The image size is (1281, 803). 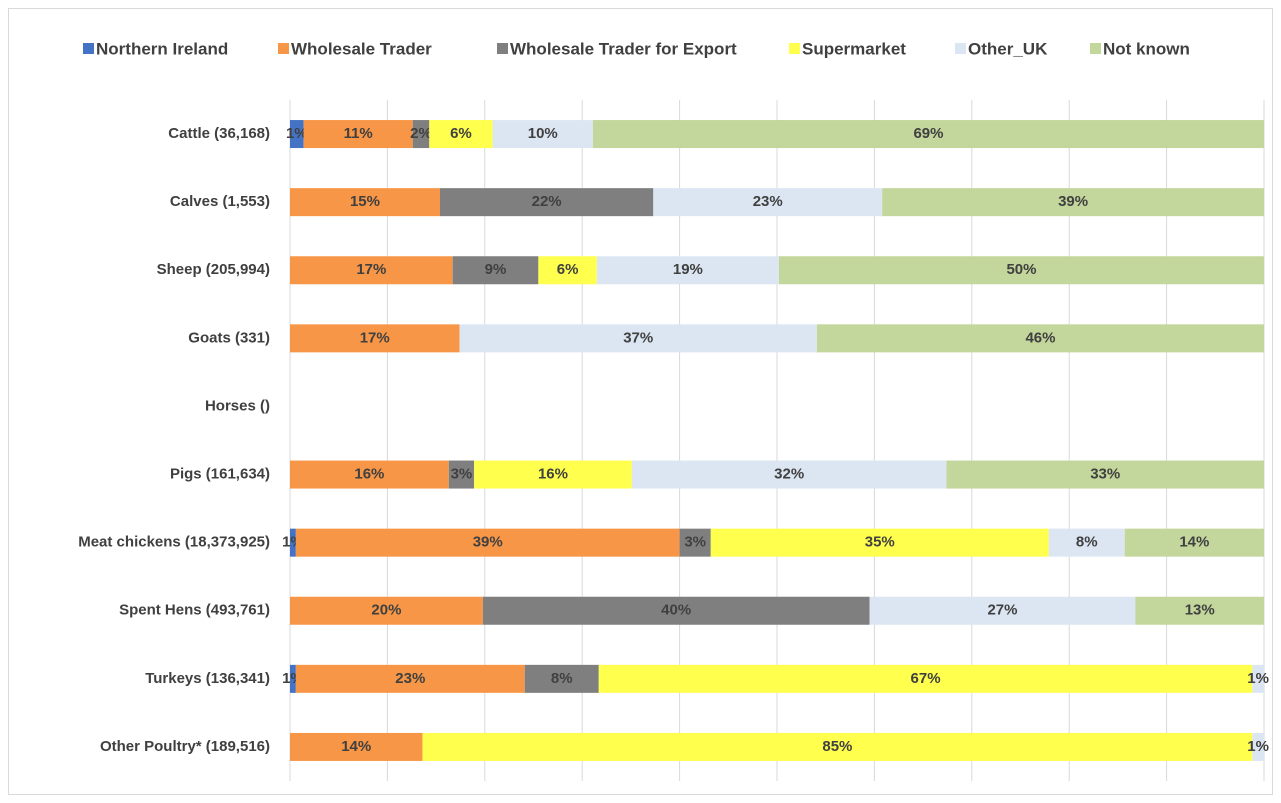 I want to click on category-label: Spent Hens (493,761), so click(x=194, y=610).